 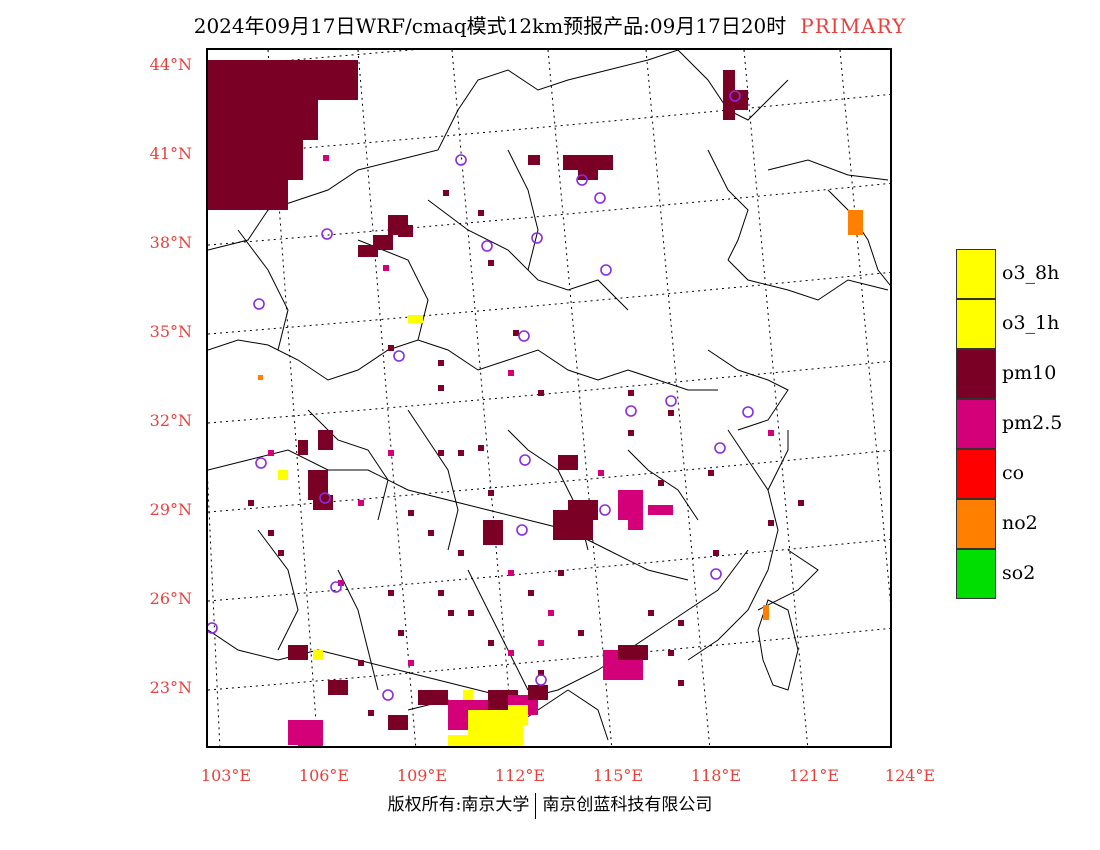 What do you see at coordinates (226, 775) in the screenshot?
I see `longitude-label: 103°E` at bounding box center [226, 775].